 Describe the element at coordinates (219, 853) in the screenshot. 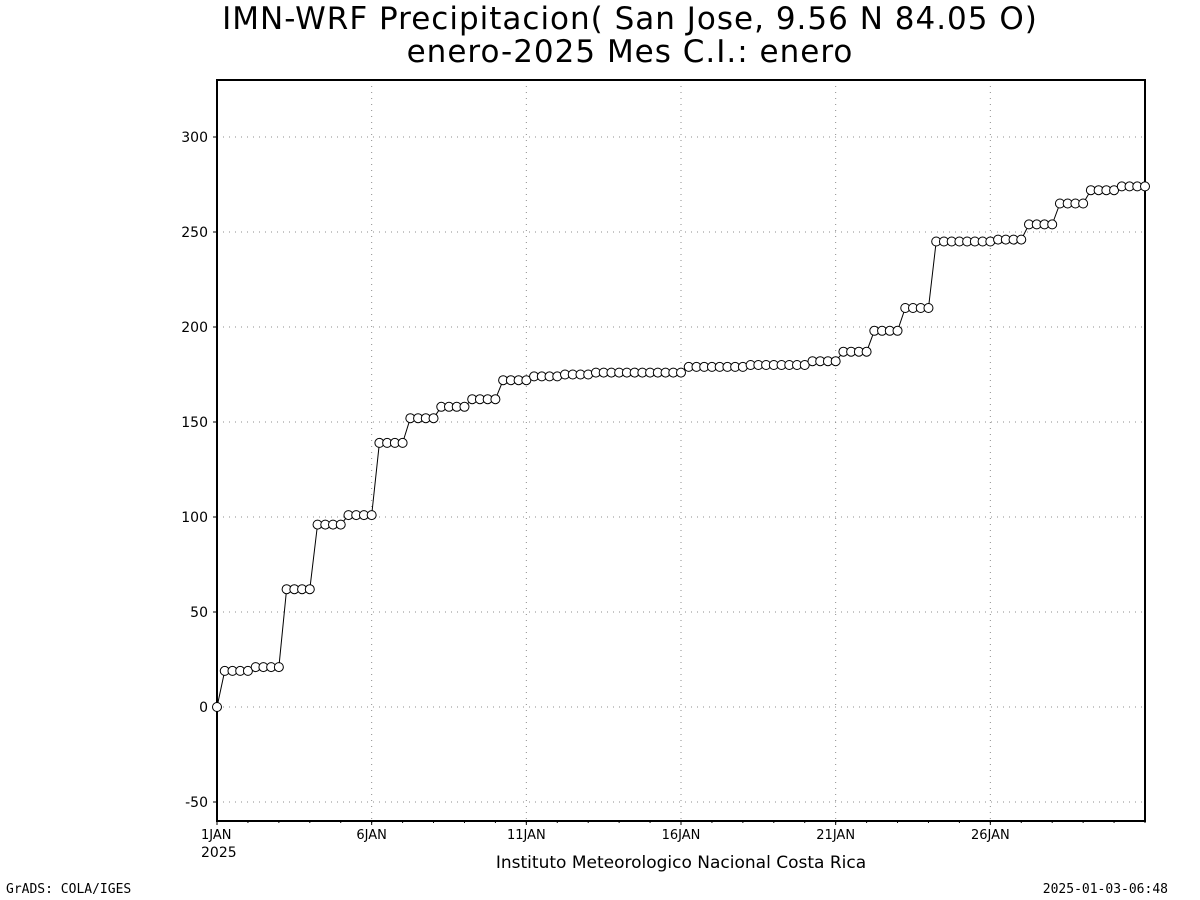

I see `x-tick-sublabel: 2025` at that location.